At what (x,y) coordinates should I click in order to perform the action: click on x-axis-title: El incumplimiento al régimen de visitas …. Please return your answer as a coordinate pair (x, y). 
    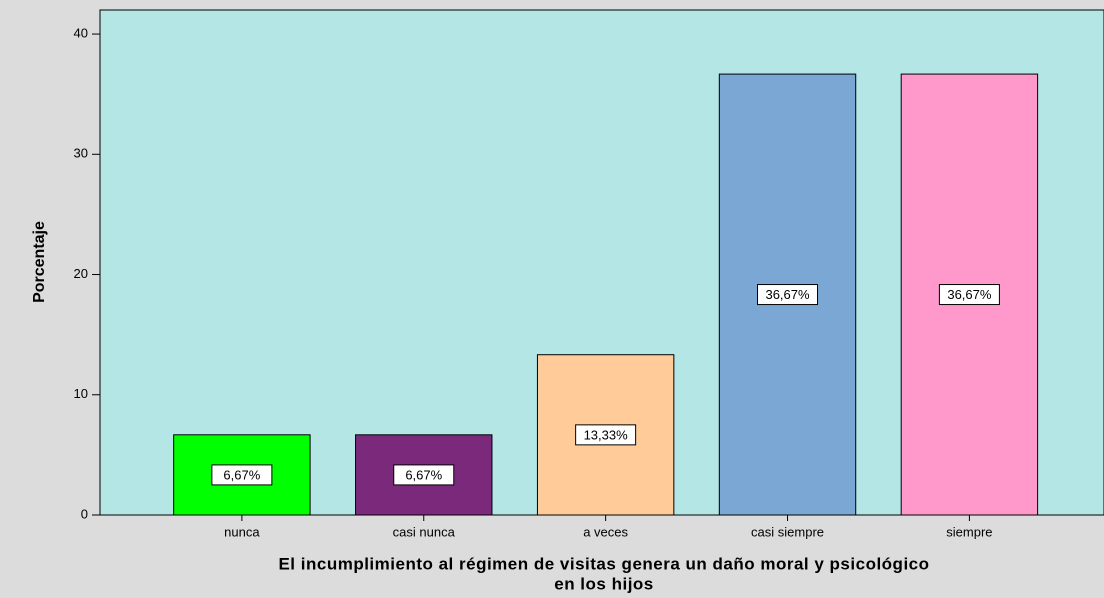
    Looking at the image, I should click on (603, 563).